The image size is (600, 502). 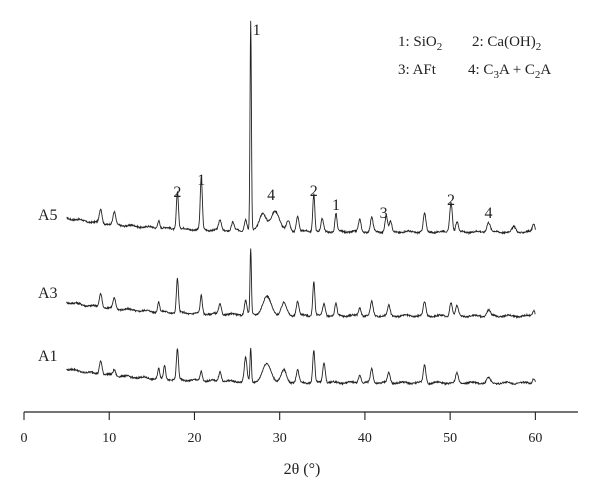 I want to click on legend-item-4: 4: C3A + C2A, so click(x=509, y=71).